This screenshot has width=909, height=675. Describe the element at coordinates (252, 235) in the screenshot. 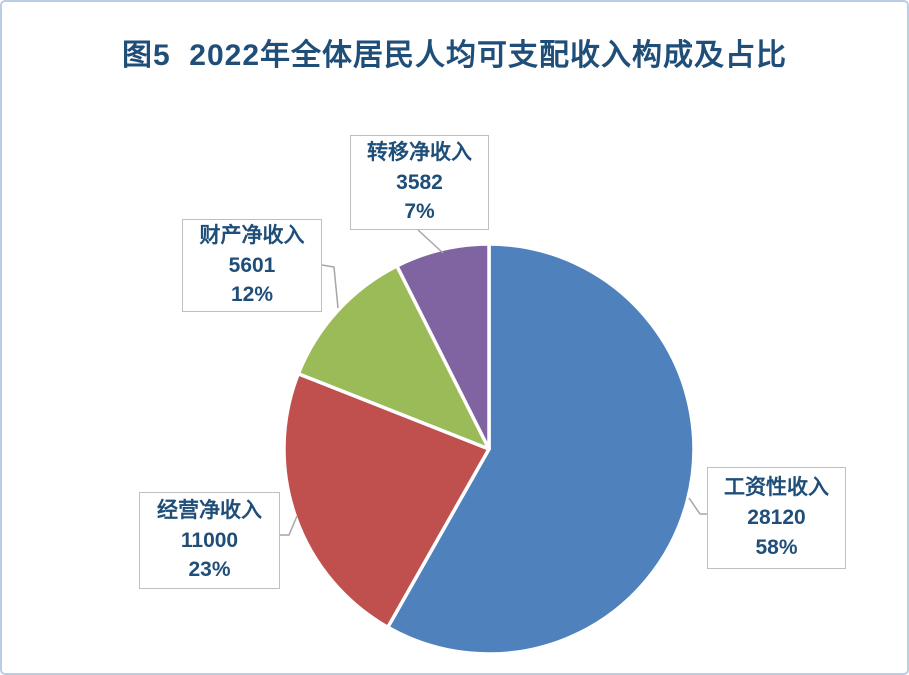

I see `slice-label: 财产净收入` at that location.